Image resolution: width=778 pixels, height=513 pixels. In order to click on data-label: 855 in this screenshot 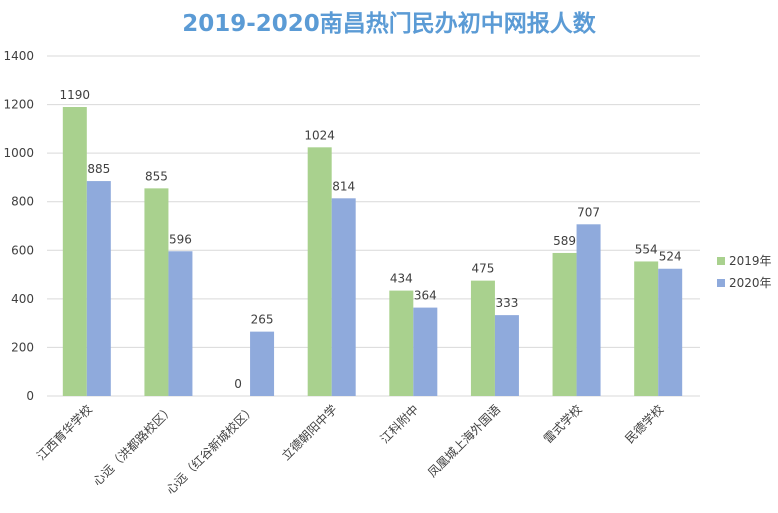, I will do `click(156, 176)`.